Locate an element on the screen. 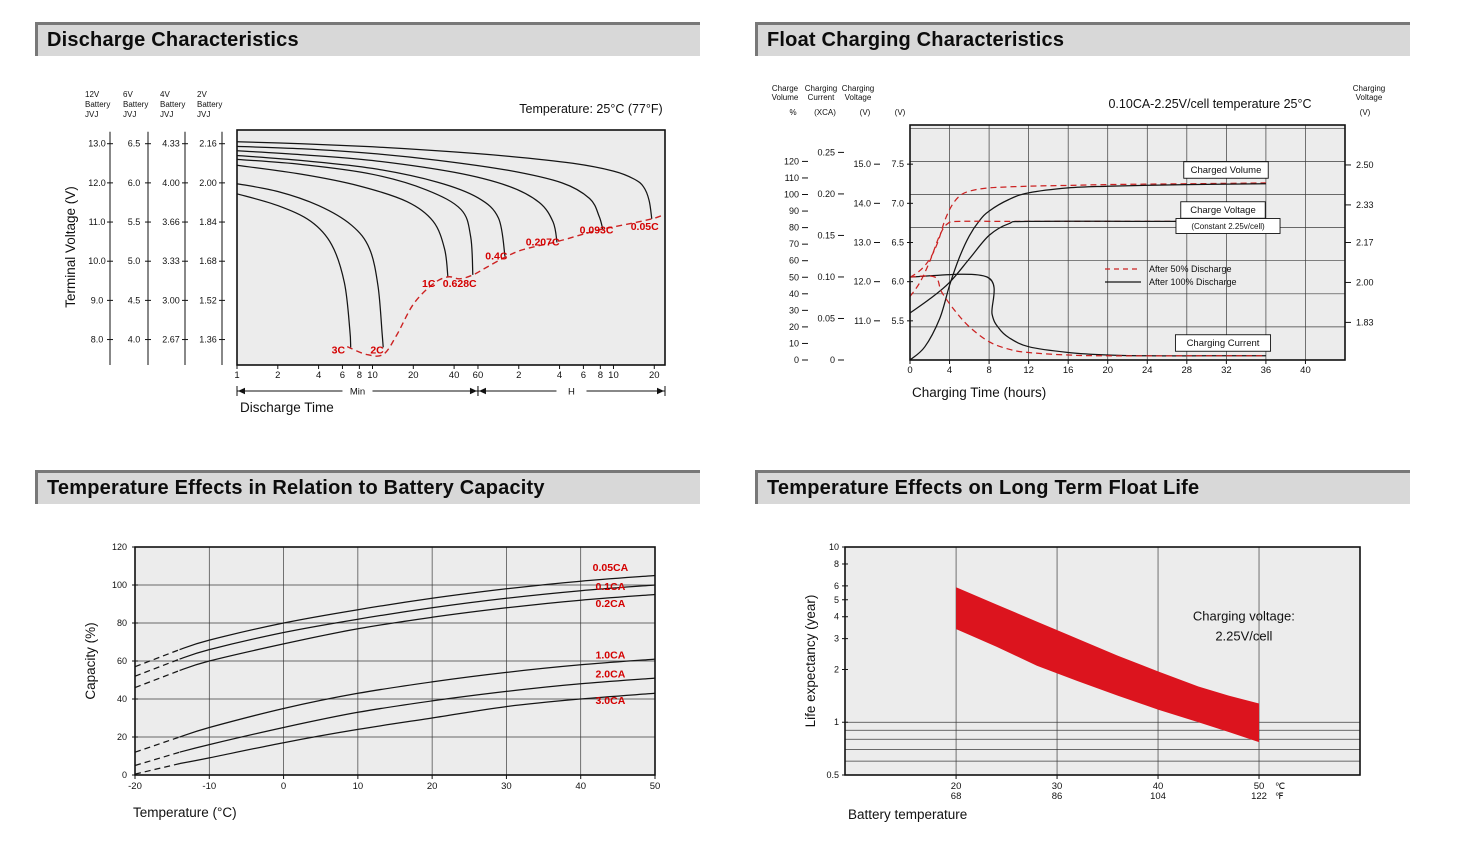  xtick-1: 1 is located at coordinates (236, 375).